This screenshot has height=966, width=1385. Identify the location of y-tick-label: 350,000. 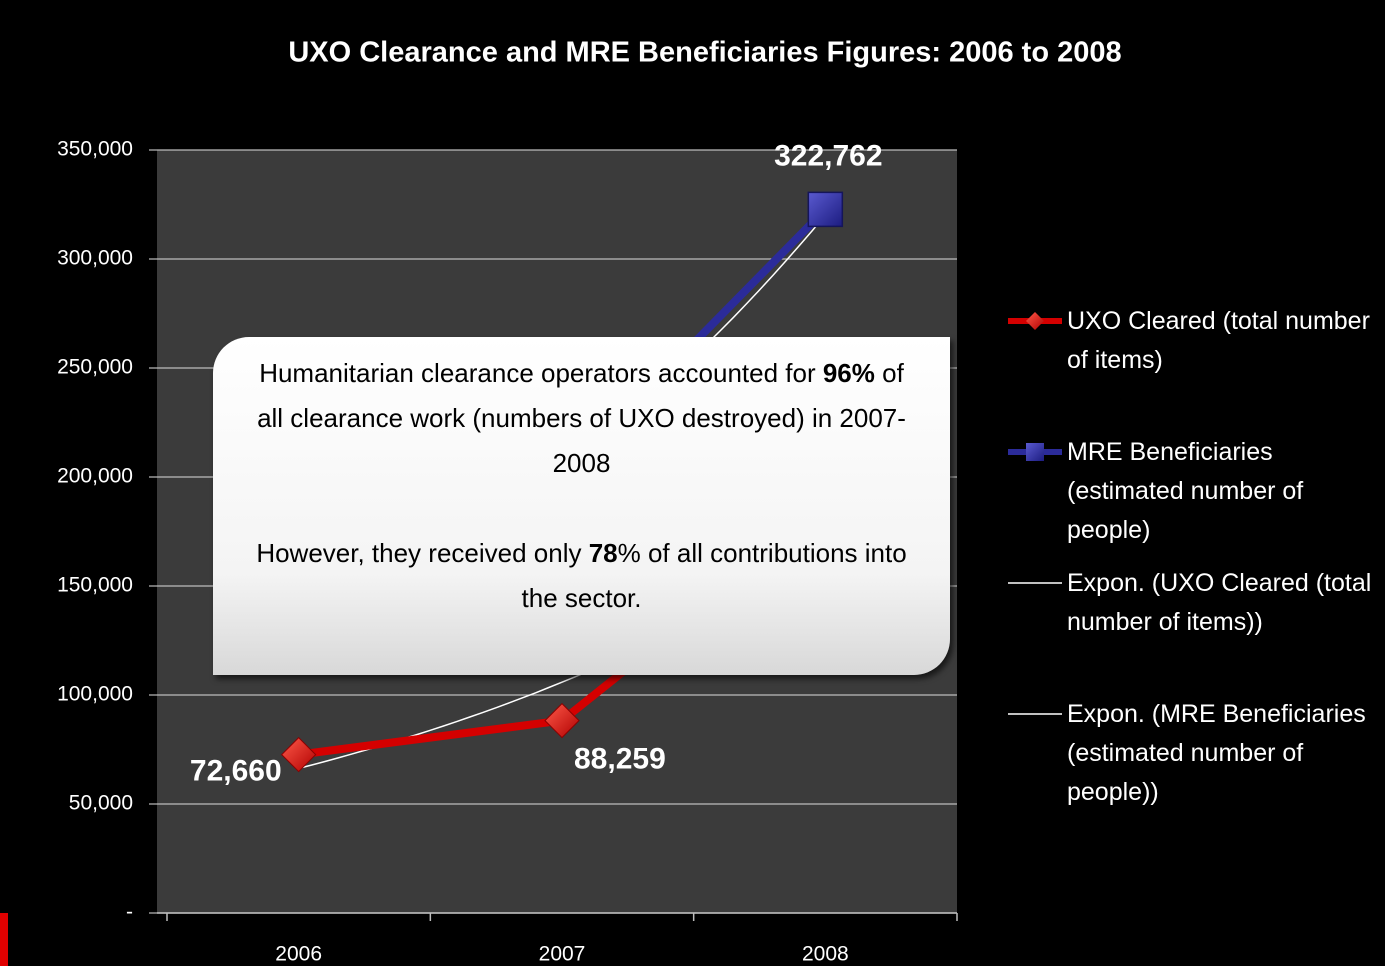
(95, 149).